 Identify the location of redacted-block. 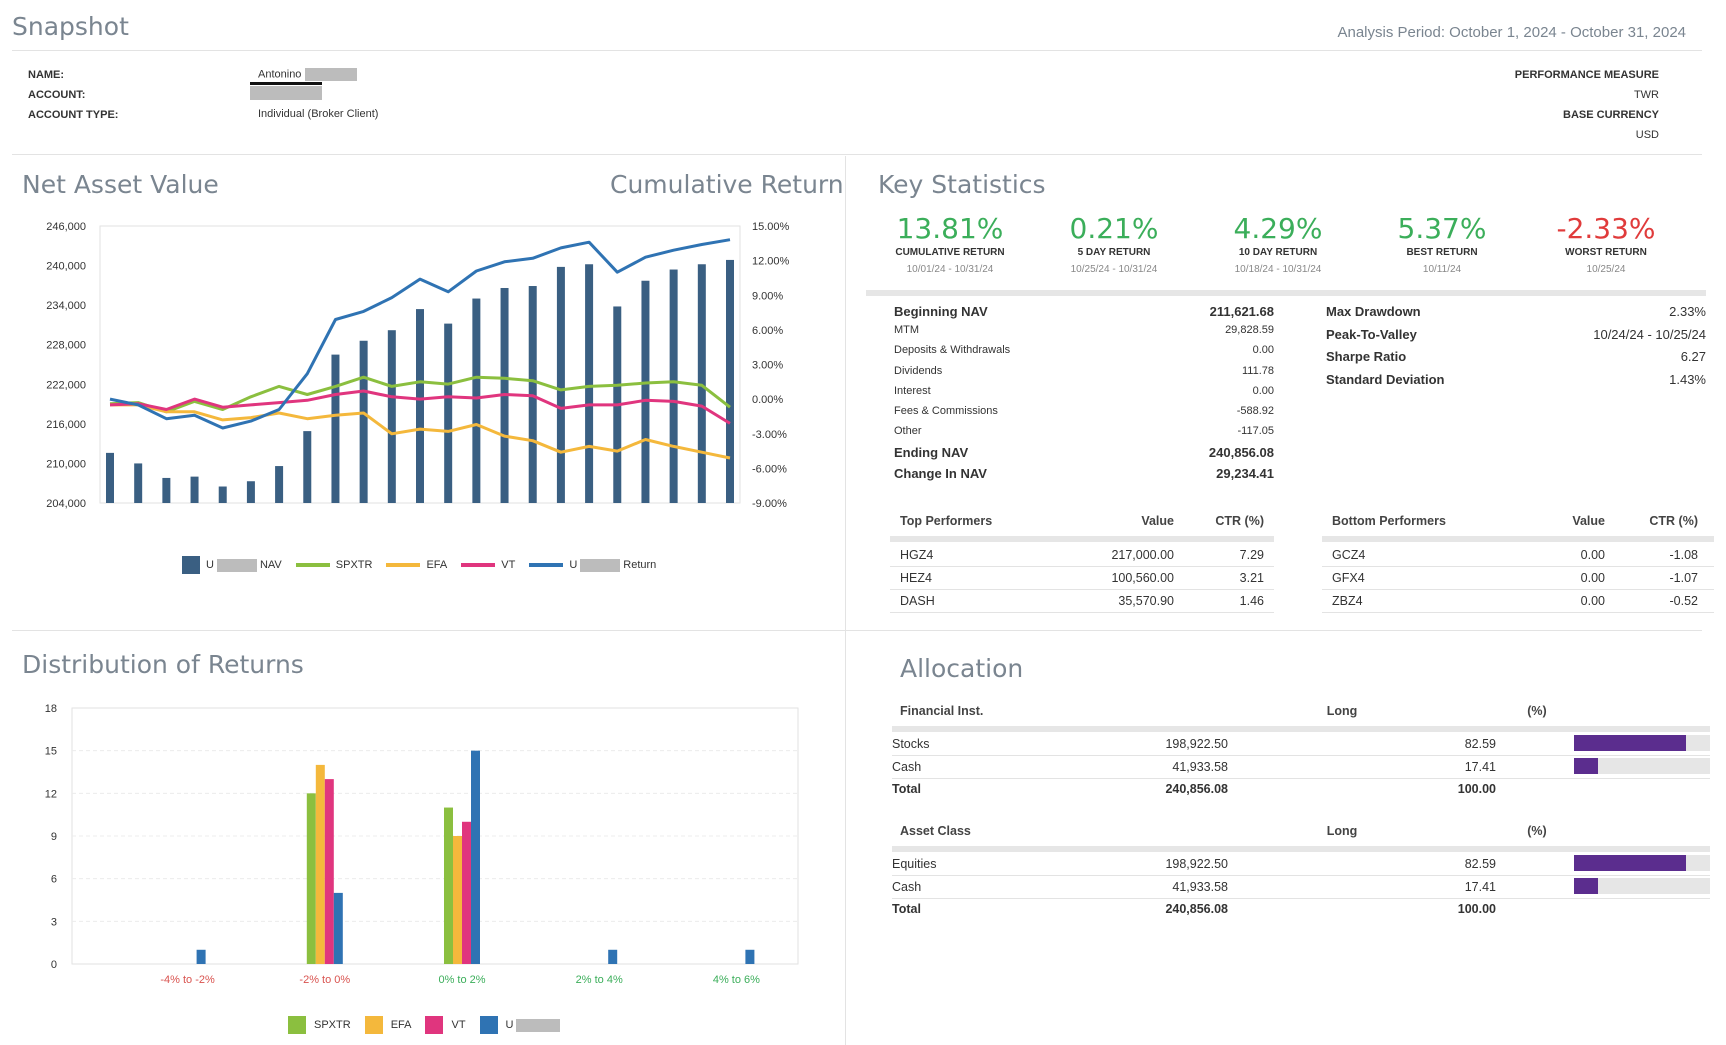
(236, 565).